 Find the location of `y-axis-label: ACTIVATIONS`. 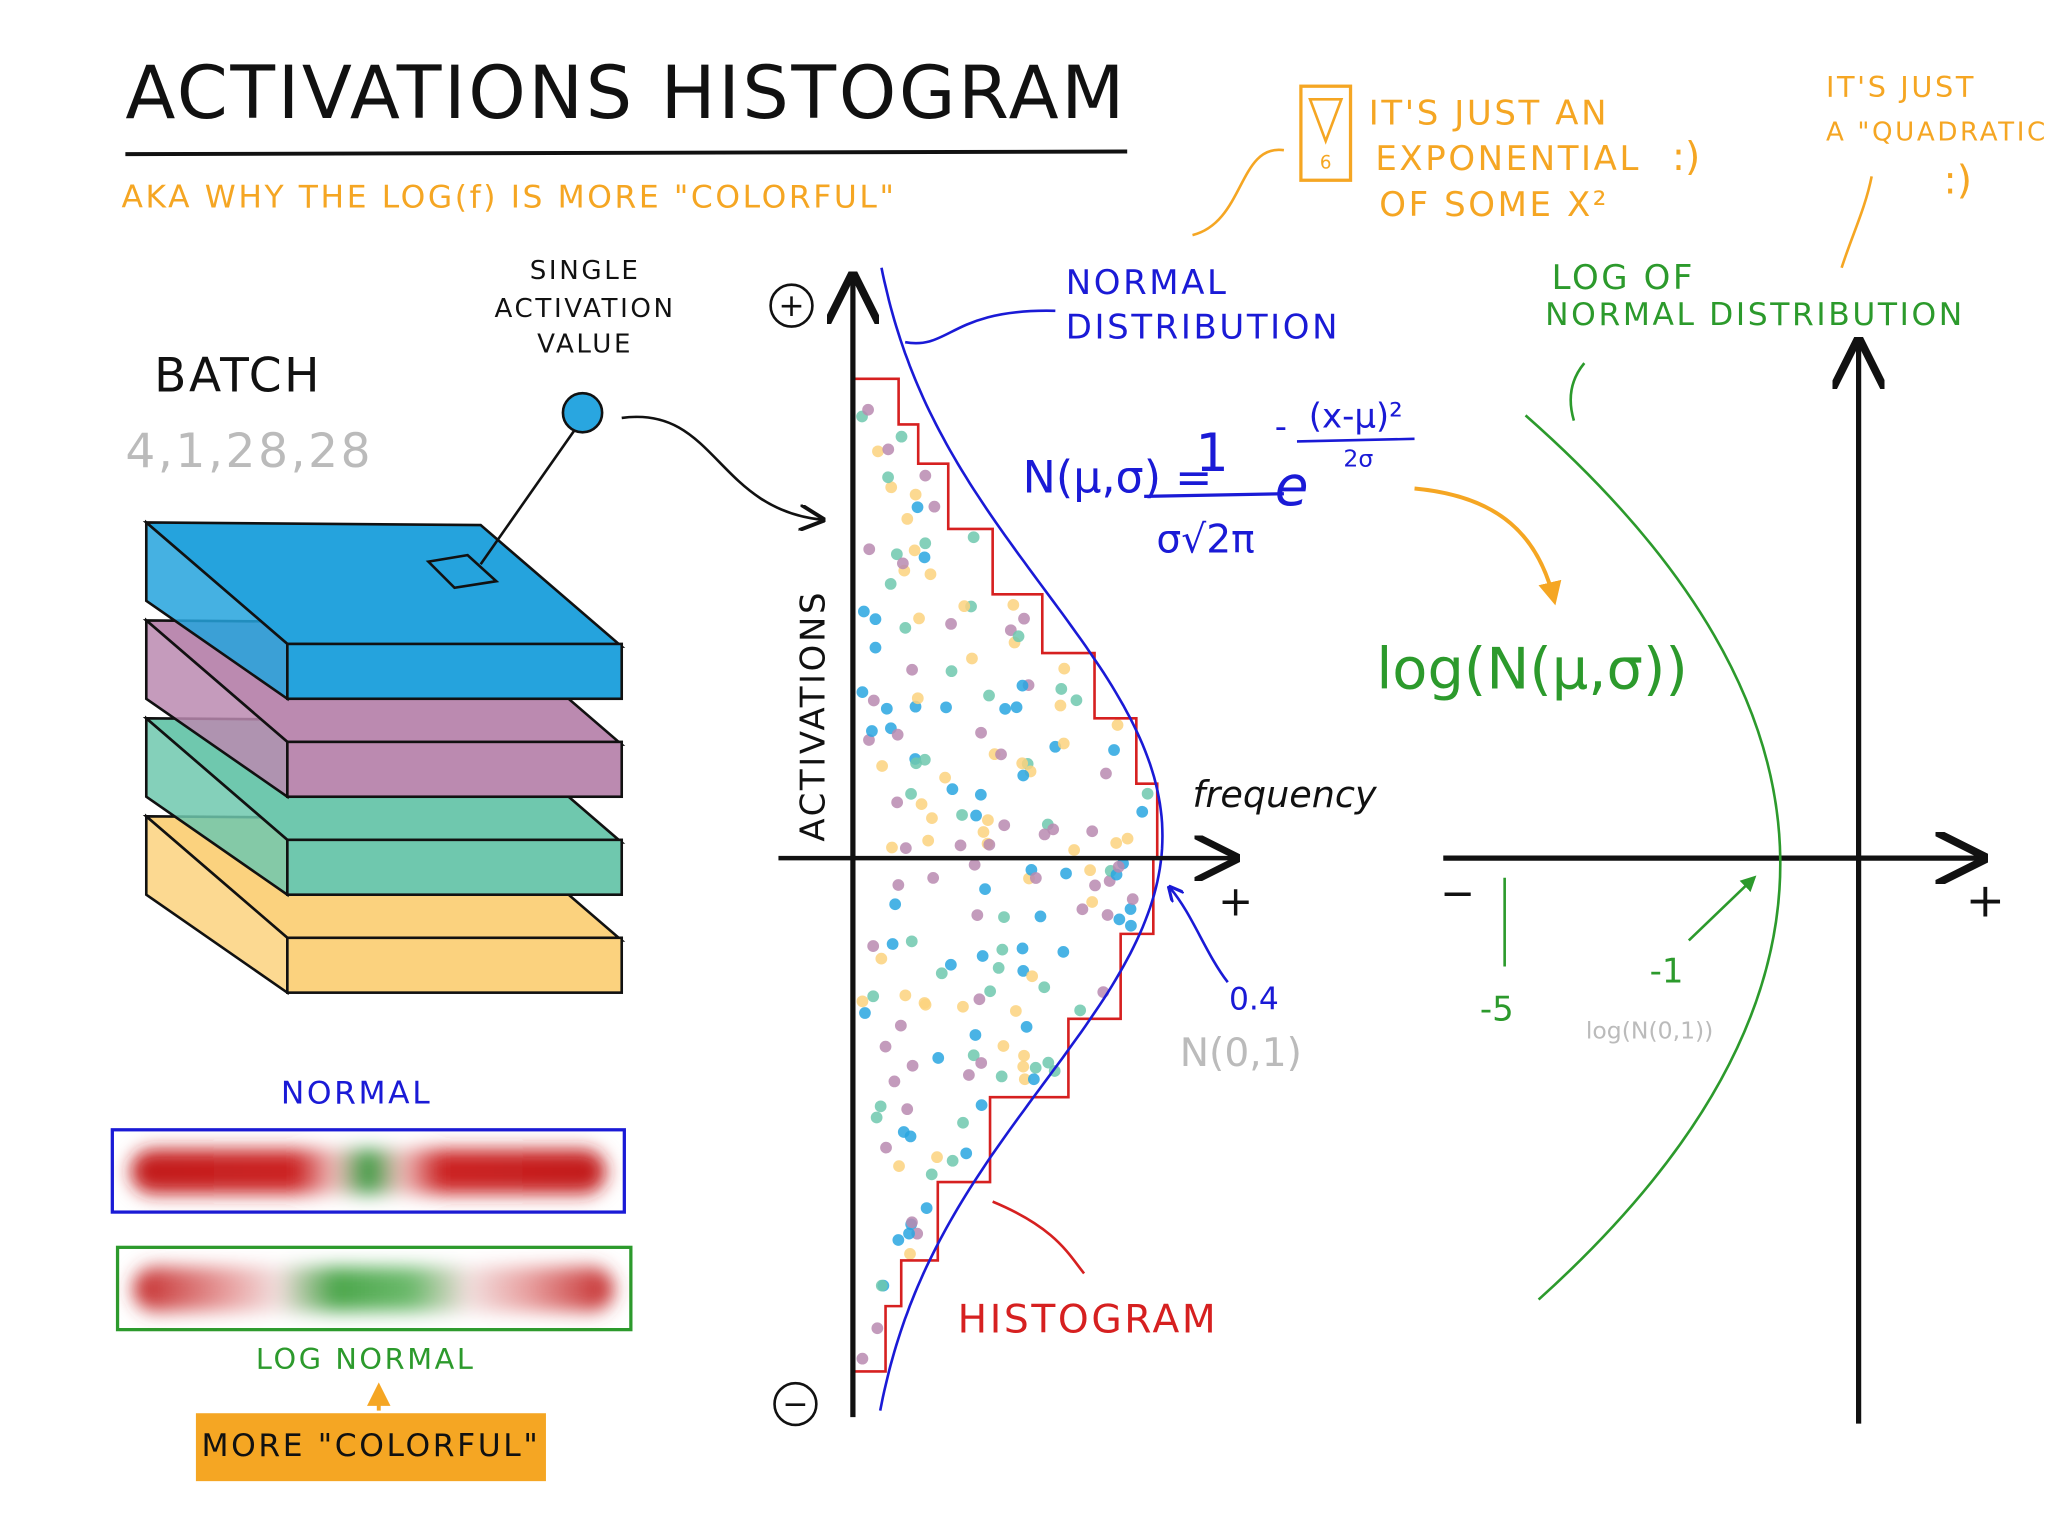

y-axis-label: ACTIVATIONS is located at coordinates (814, 716).